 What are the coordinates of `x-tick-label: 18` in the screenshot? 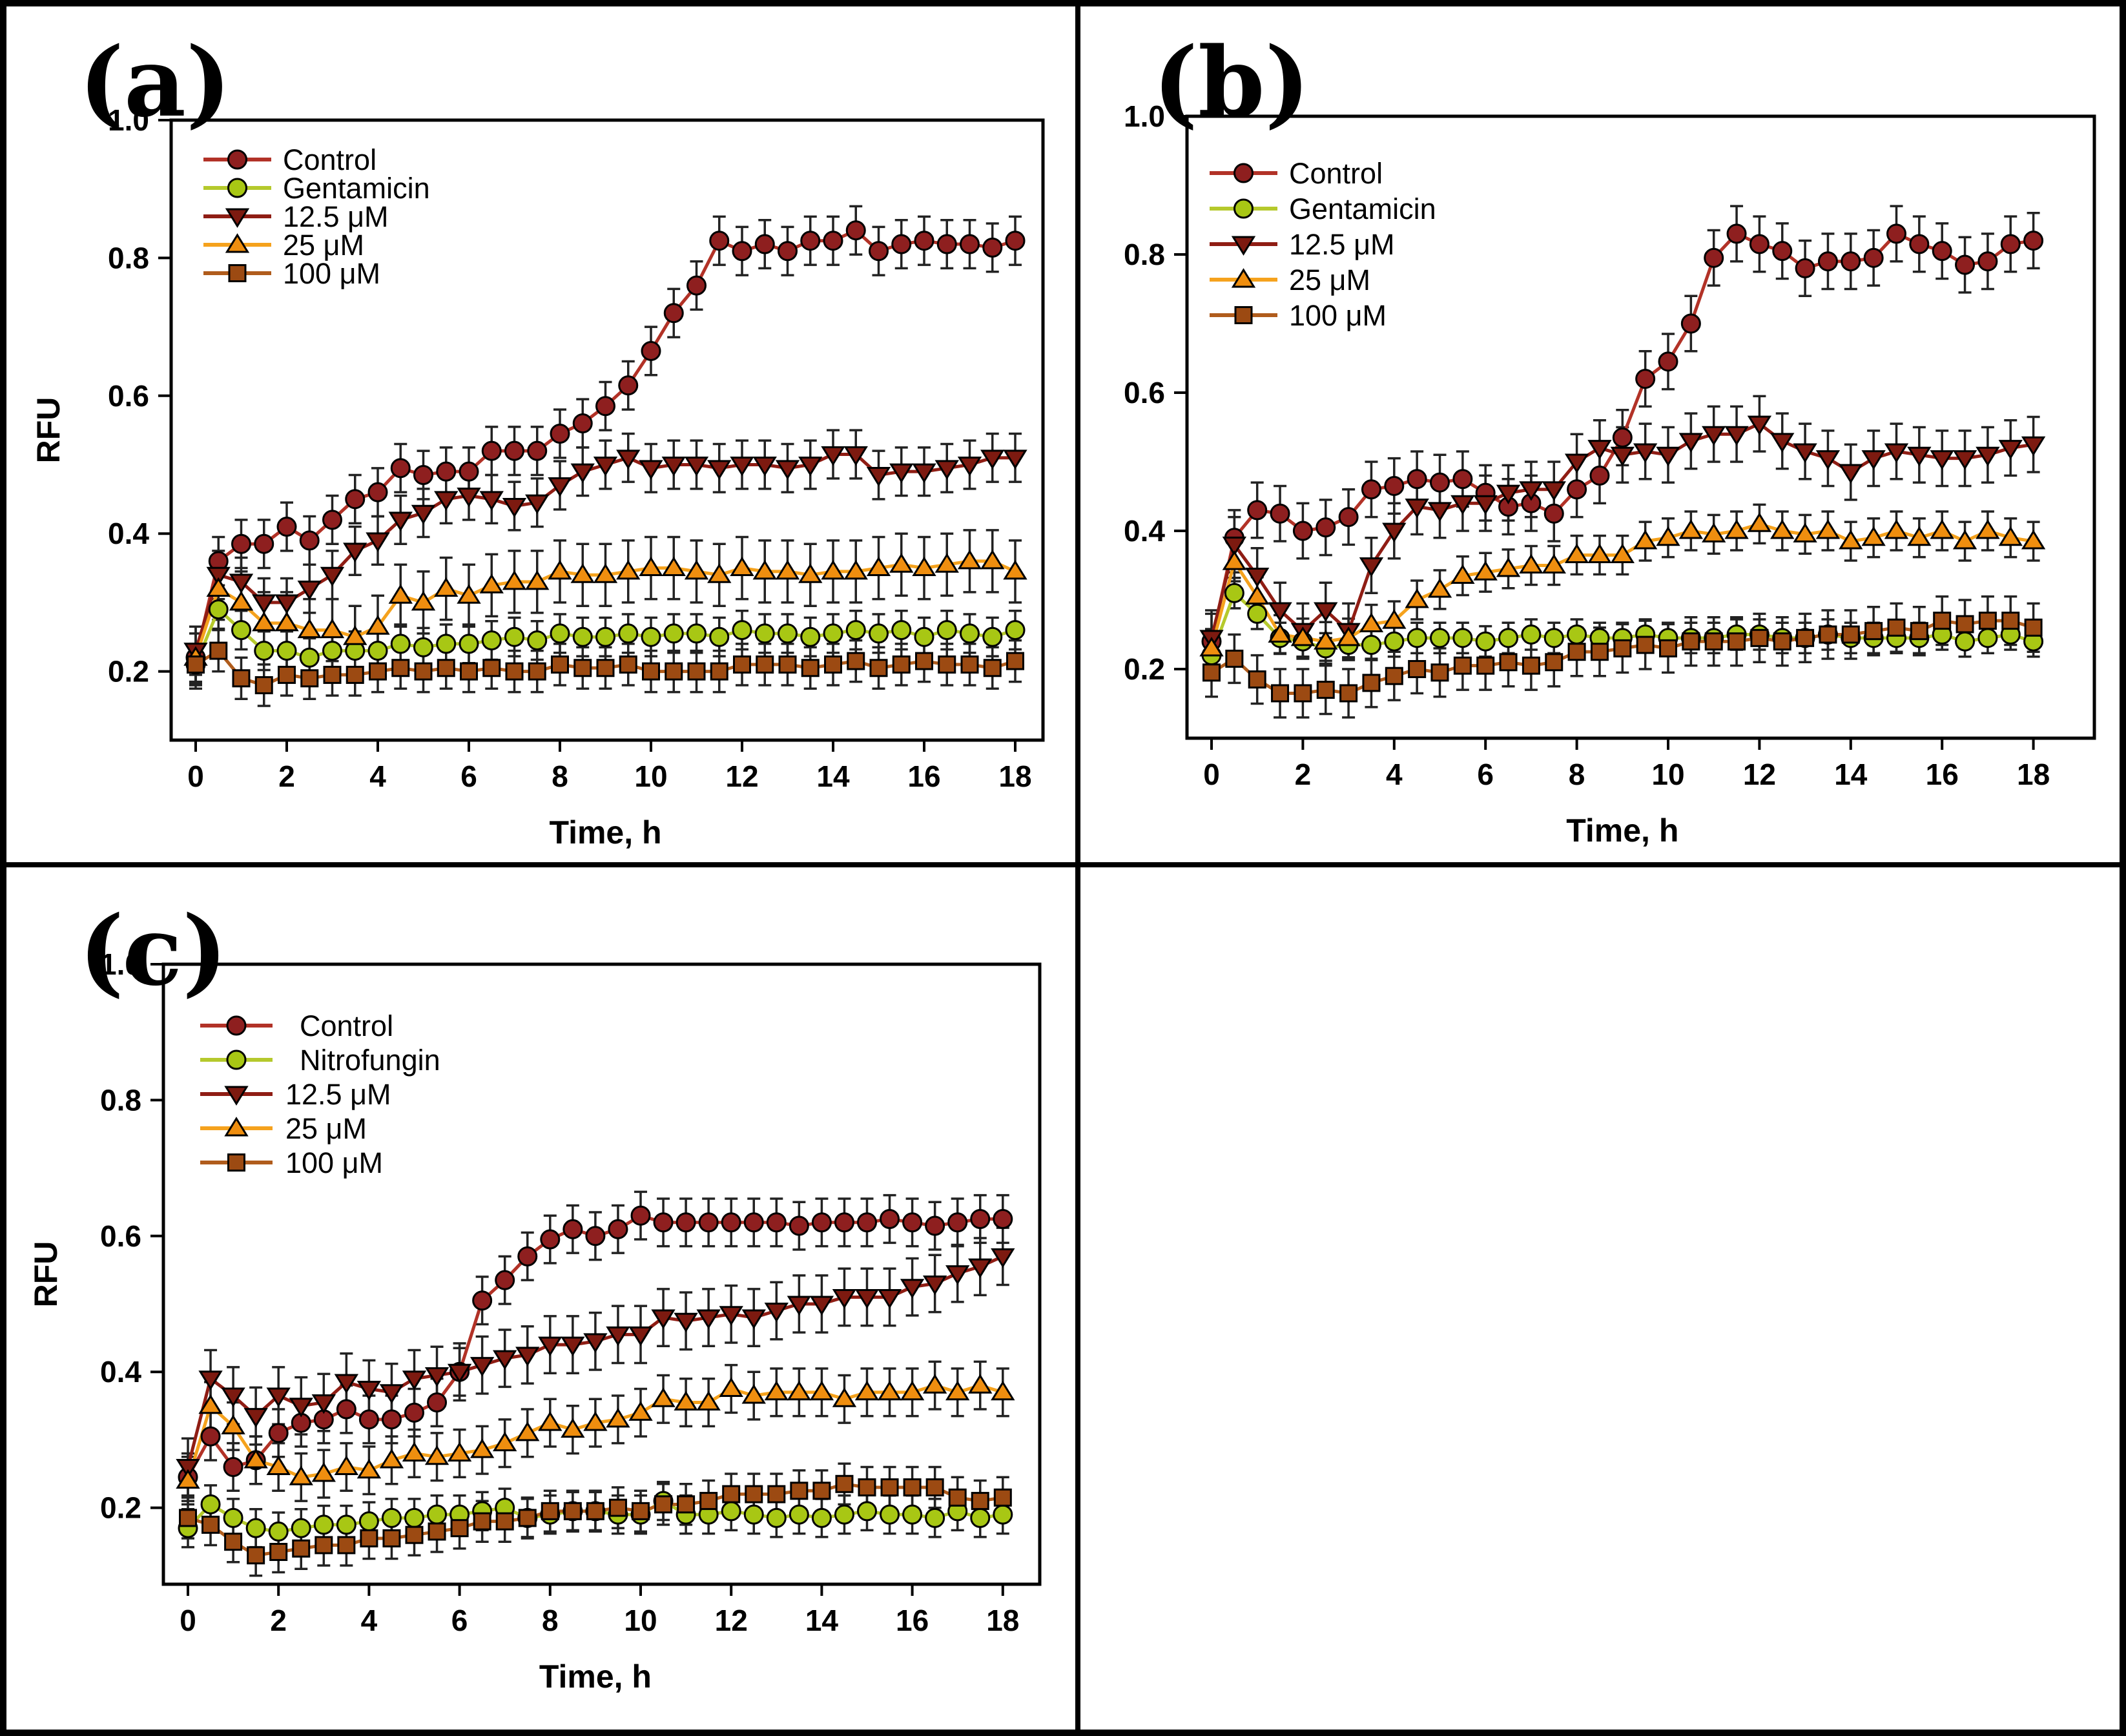 It's located at (1014, 776).